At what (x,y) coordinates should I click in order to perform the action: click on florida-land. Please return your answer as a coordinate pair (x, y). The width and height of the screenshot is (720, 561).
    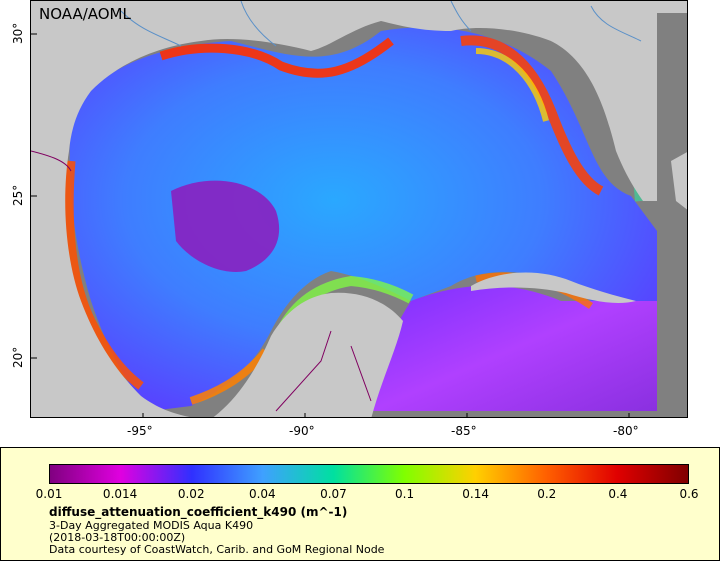
    Looking at the image, I should click on (604, 107).